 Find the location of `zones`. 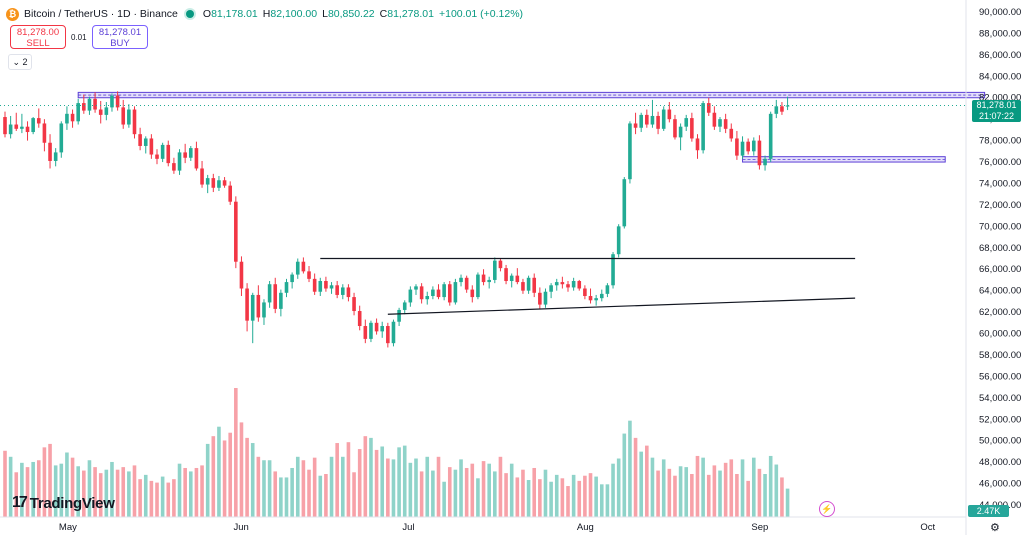

zones is located at coordinates (531, 127).